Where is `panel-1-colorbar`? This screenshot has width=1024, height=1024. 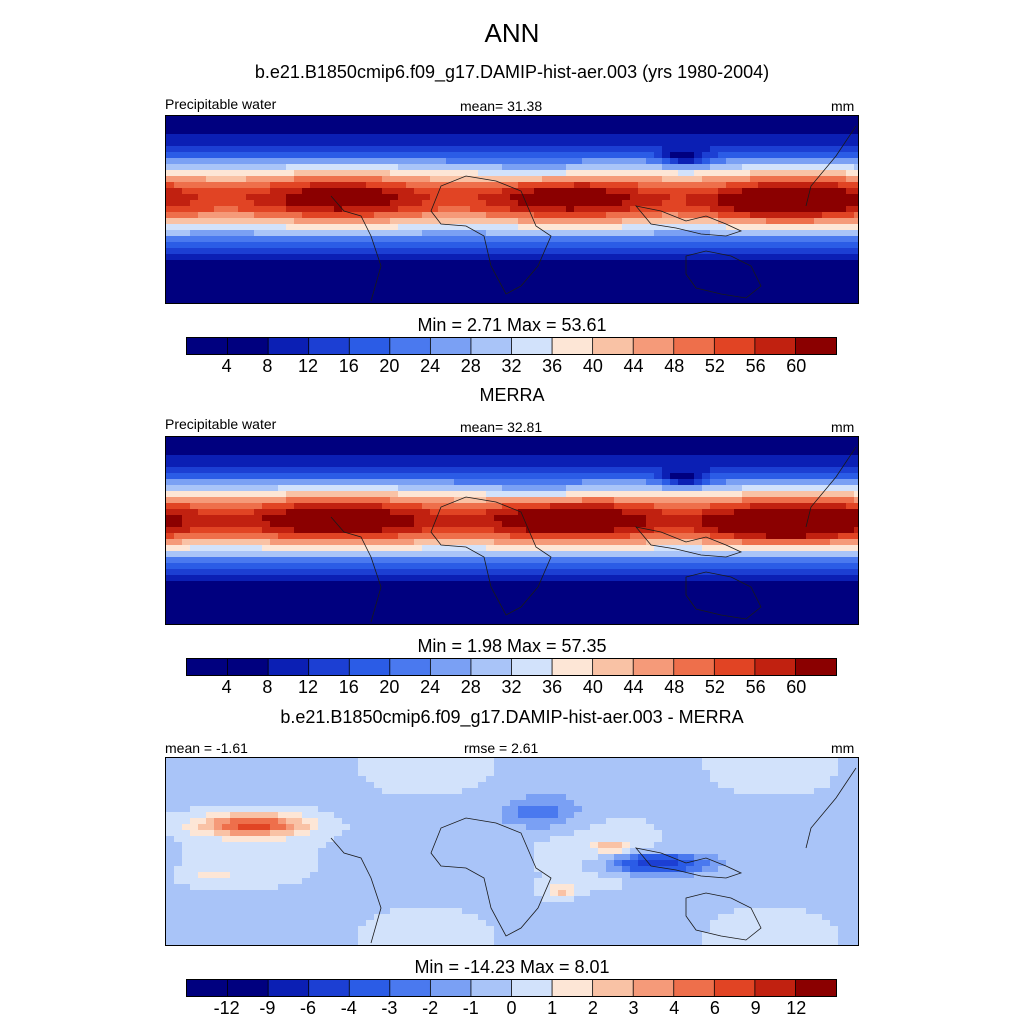 panel-1-colorbar is located at coordinates (511, 346).